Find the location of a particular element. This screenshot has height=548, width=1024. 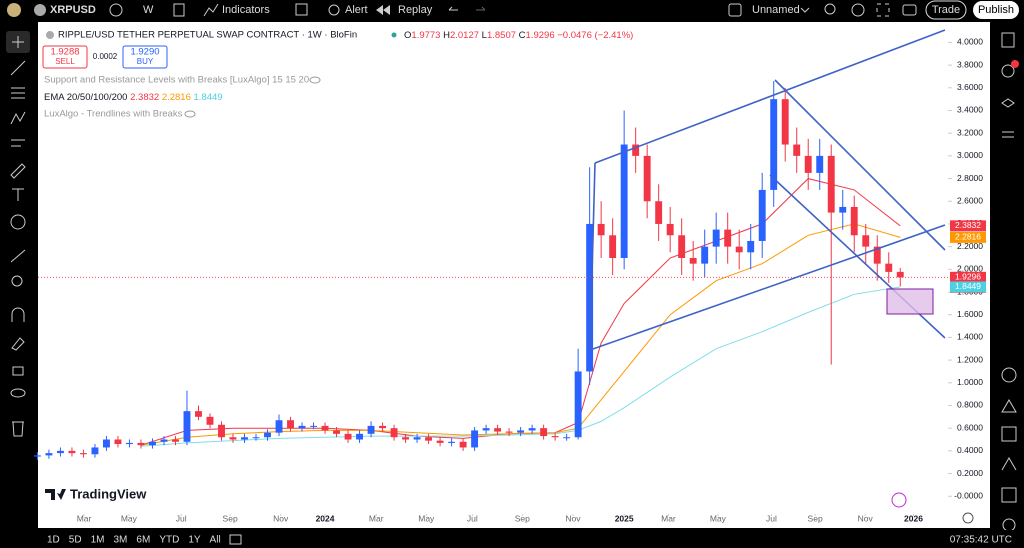

publish-button-bg is located at coordinates (996, 10).